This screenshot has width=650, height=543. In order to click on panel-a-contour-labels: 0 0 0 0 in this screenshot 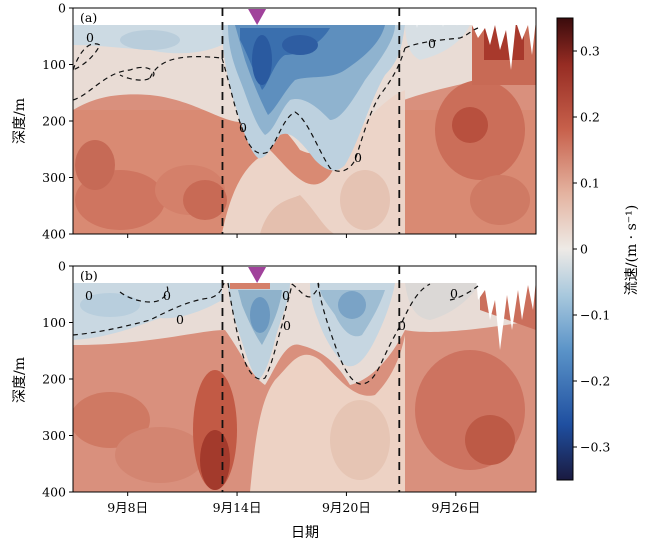, I will do `click(261, 97)`.